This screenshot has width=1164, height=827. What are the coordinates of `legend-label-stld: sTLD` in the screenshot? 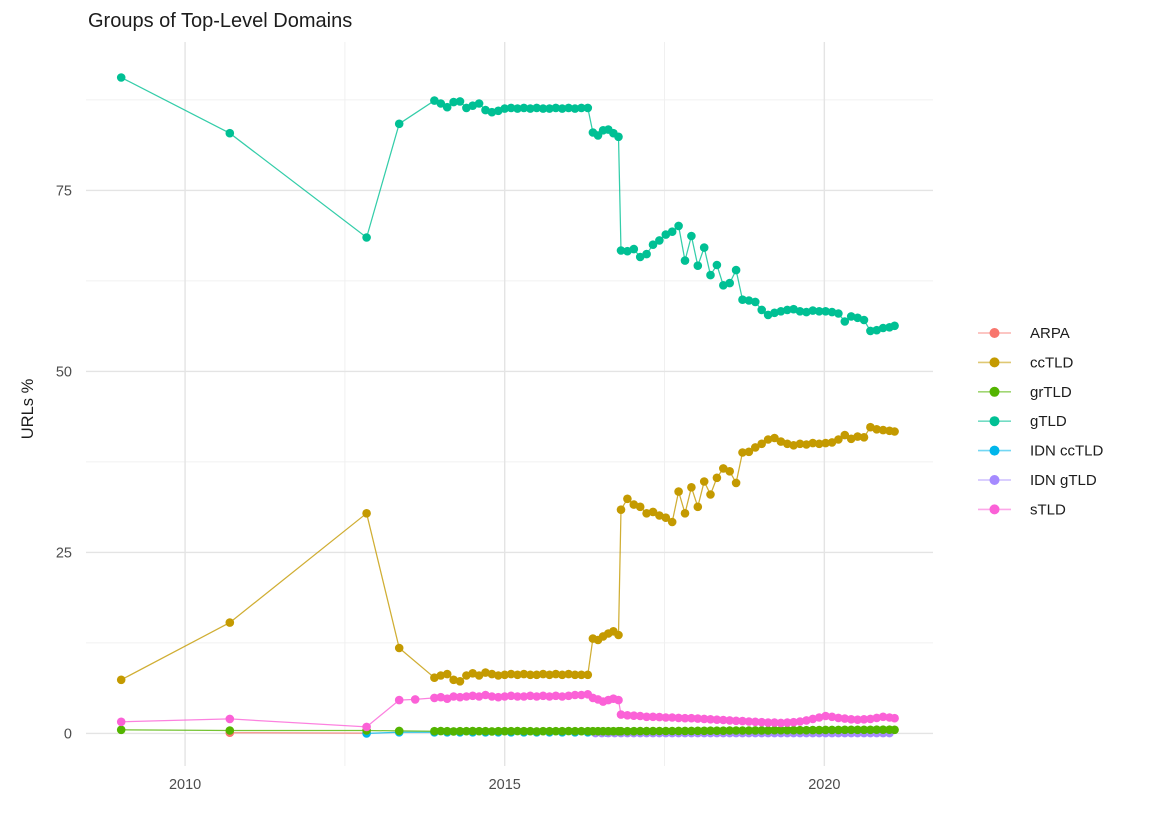 It's located at (1048, 509).